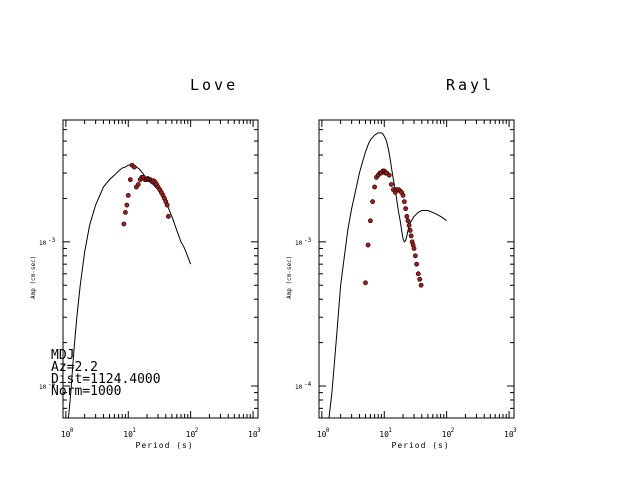 This screenshot has width=640, height=480. Describe the element at coordinates (453, 430) in the screenshot. I see `chart-1-x-tick-exponent: 2` at that location.